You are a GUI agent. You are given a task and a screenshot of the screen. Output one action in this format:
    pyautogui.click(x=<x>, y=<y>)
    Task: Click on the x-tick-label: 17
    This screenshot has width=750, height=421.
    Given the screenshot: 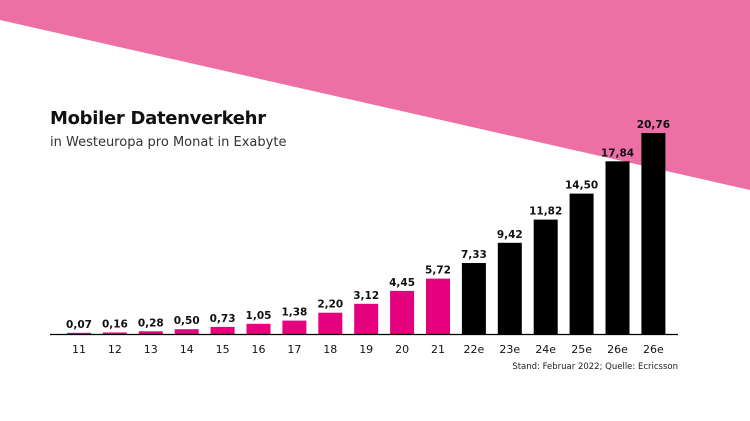 What is the action you would take?
    pyautogui.click(x=294, y=349)
    